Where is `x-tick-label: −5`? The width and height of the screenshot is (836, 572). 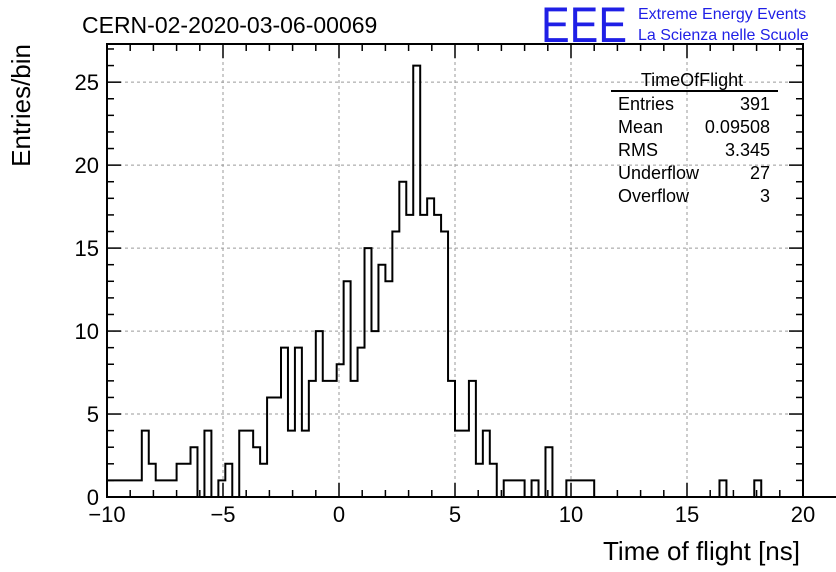
x-tick-label: −5 is located at coordinates (222, 514).